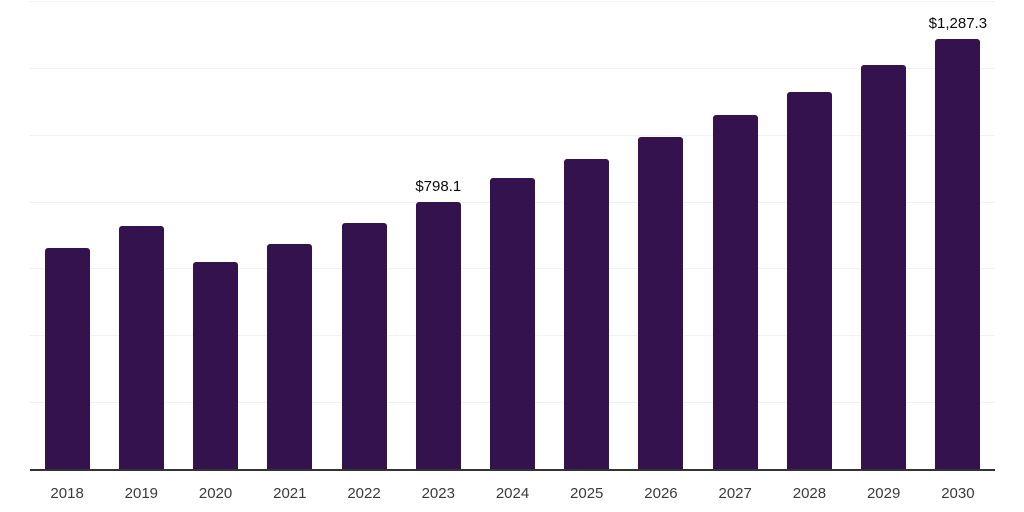 This screenshot has height=512, width=1024. Describe the element at coordinates (141, 347) in the screenshot. I see `bar-2019` at that location.